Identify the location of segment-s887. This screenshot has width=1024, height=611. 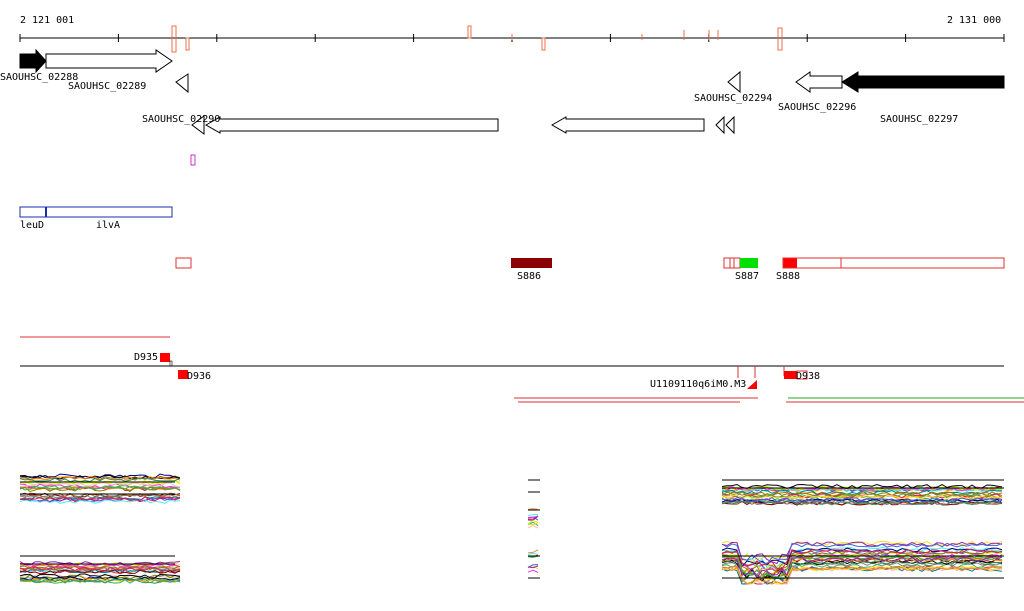
(749, 263).